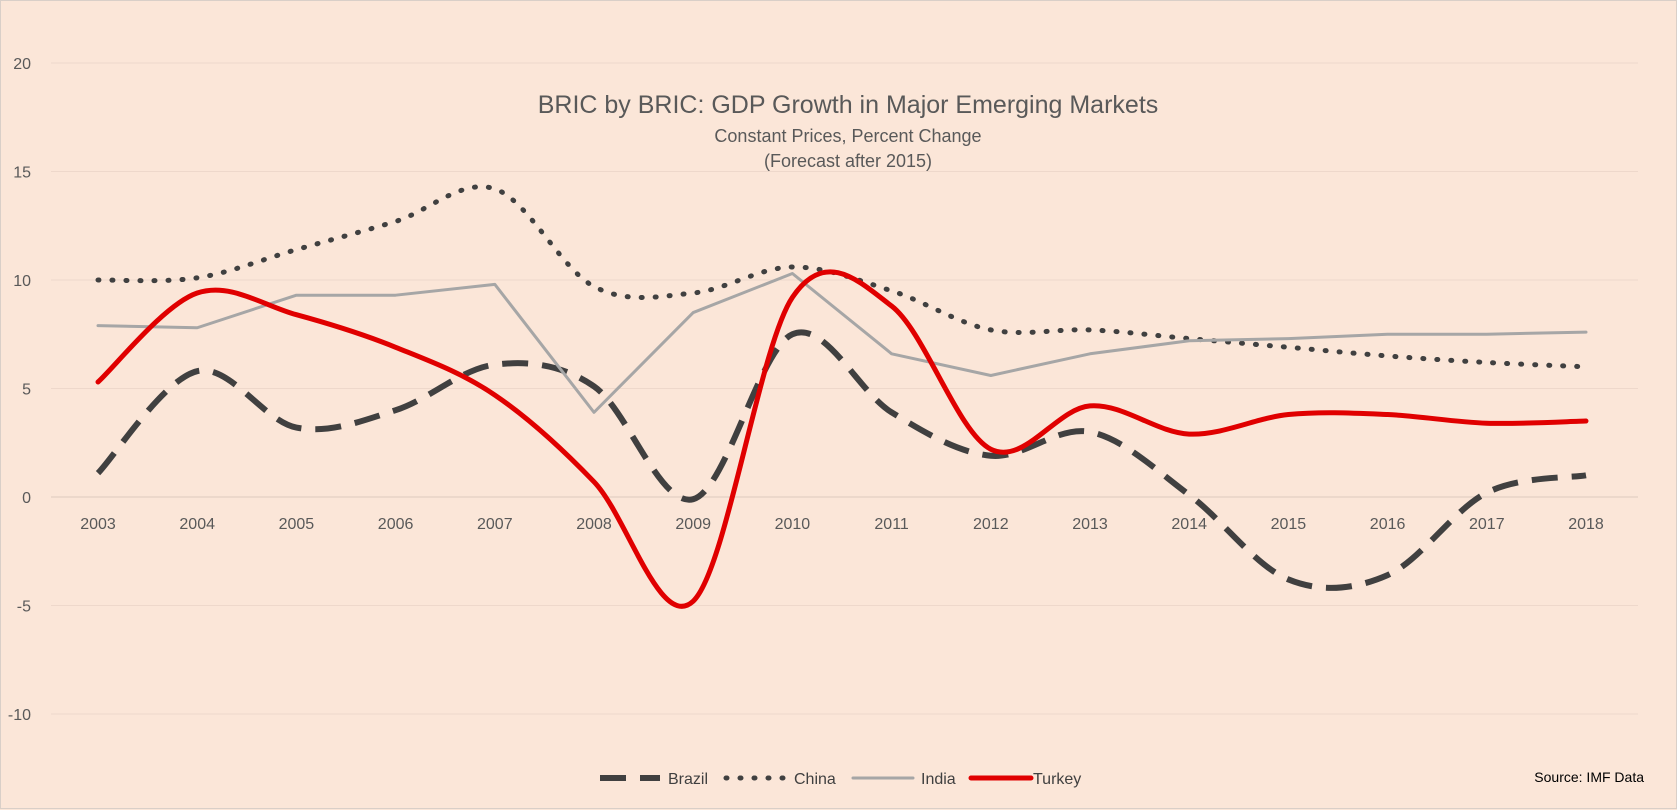 This screenshot has width=1677, height=810. Describe the element at coordinates (26, 390) in the screenshot. I see `y-tick-label: 5` at that location.